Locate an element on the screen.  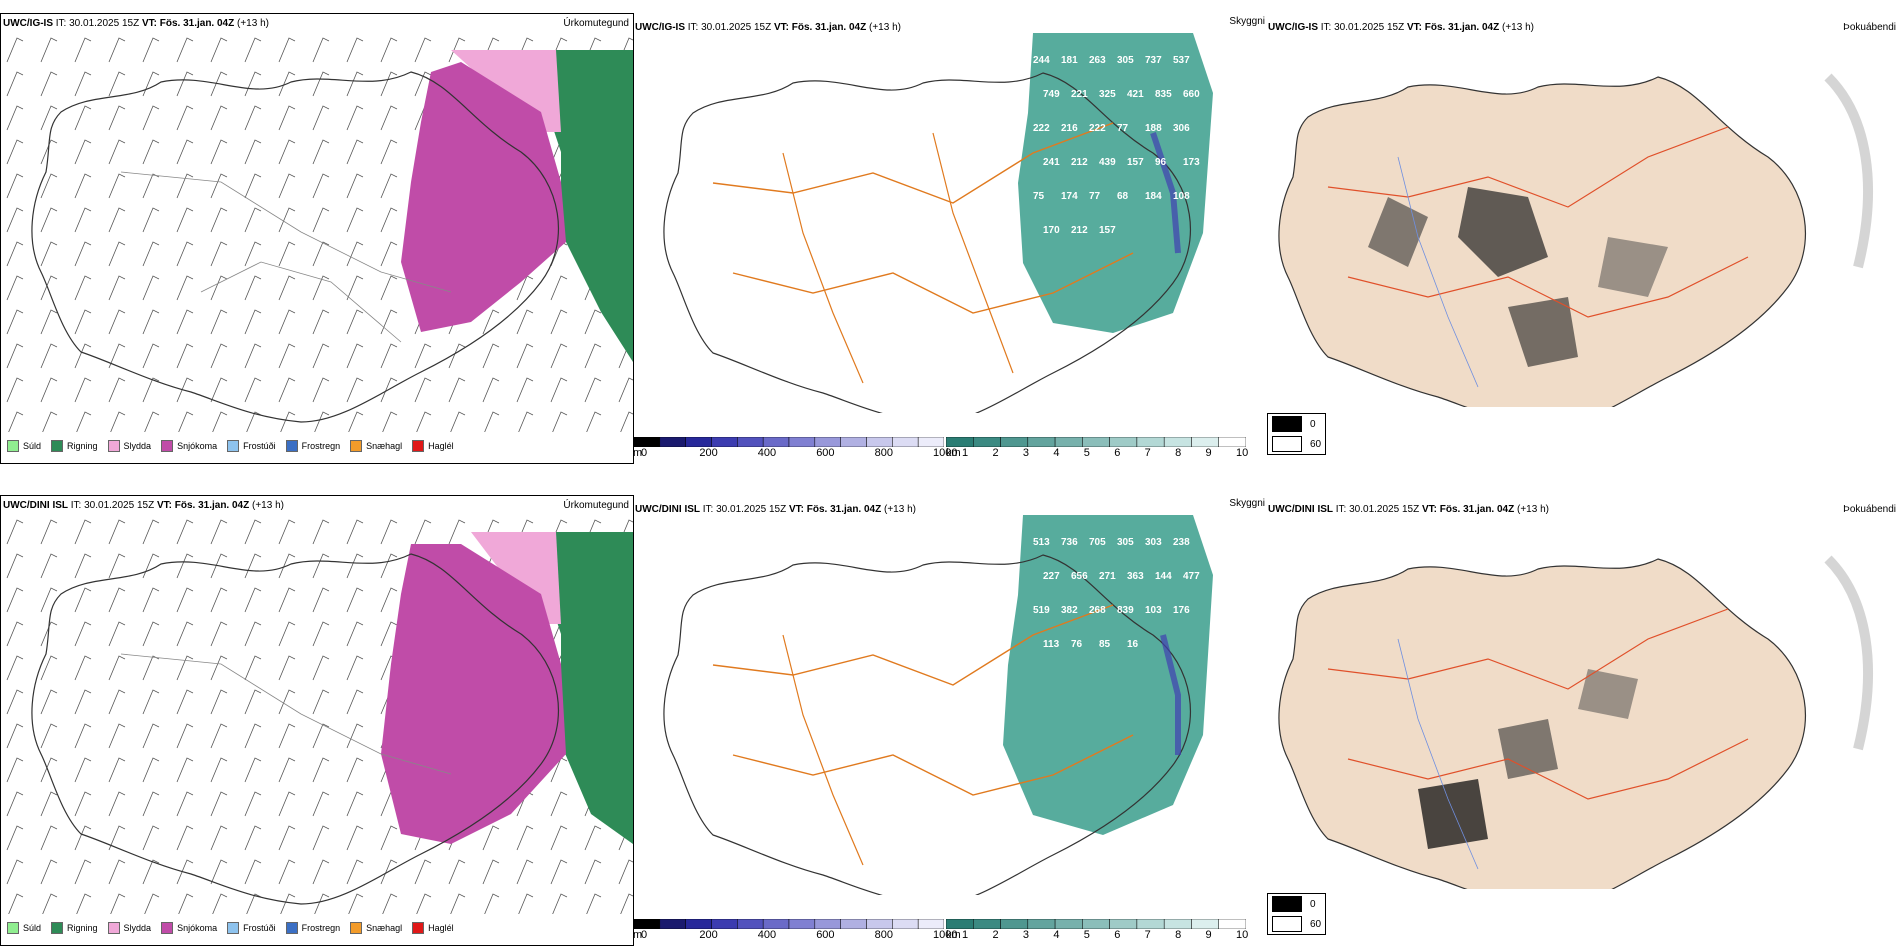
legend-item: Súld is located at coordinates (24, 928).